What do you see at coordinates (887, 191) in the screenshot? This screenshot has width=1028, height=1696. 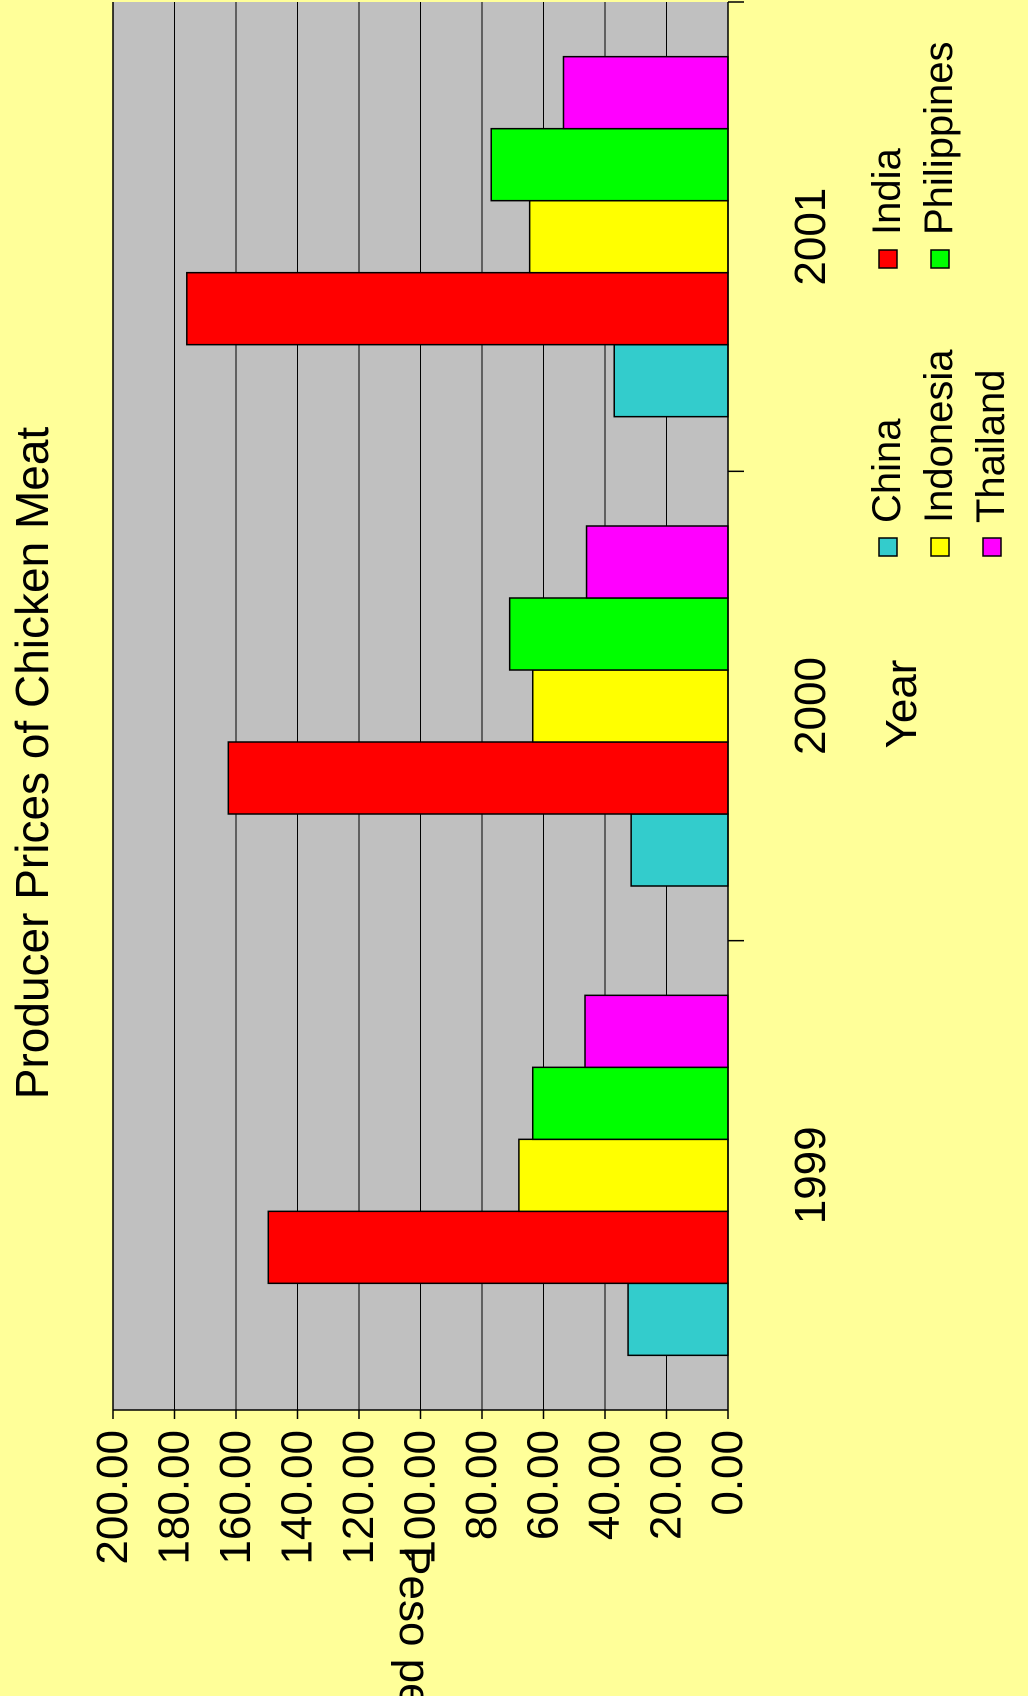 I see `legend-label: India` at bounding box center [887, 191].